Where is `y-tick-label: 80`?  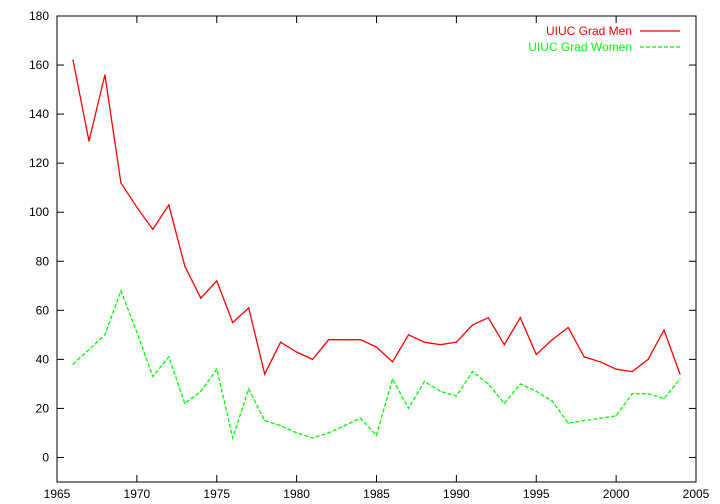 y-tick-label: 80 is located at coordinates (43, 261).